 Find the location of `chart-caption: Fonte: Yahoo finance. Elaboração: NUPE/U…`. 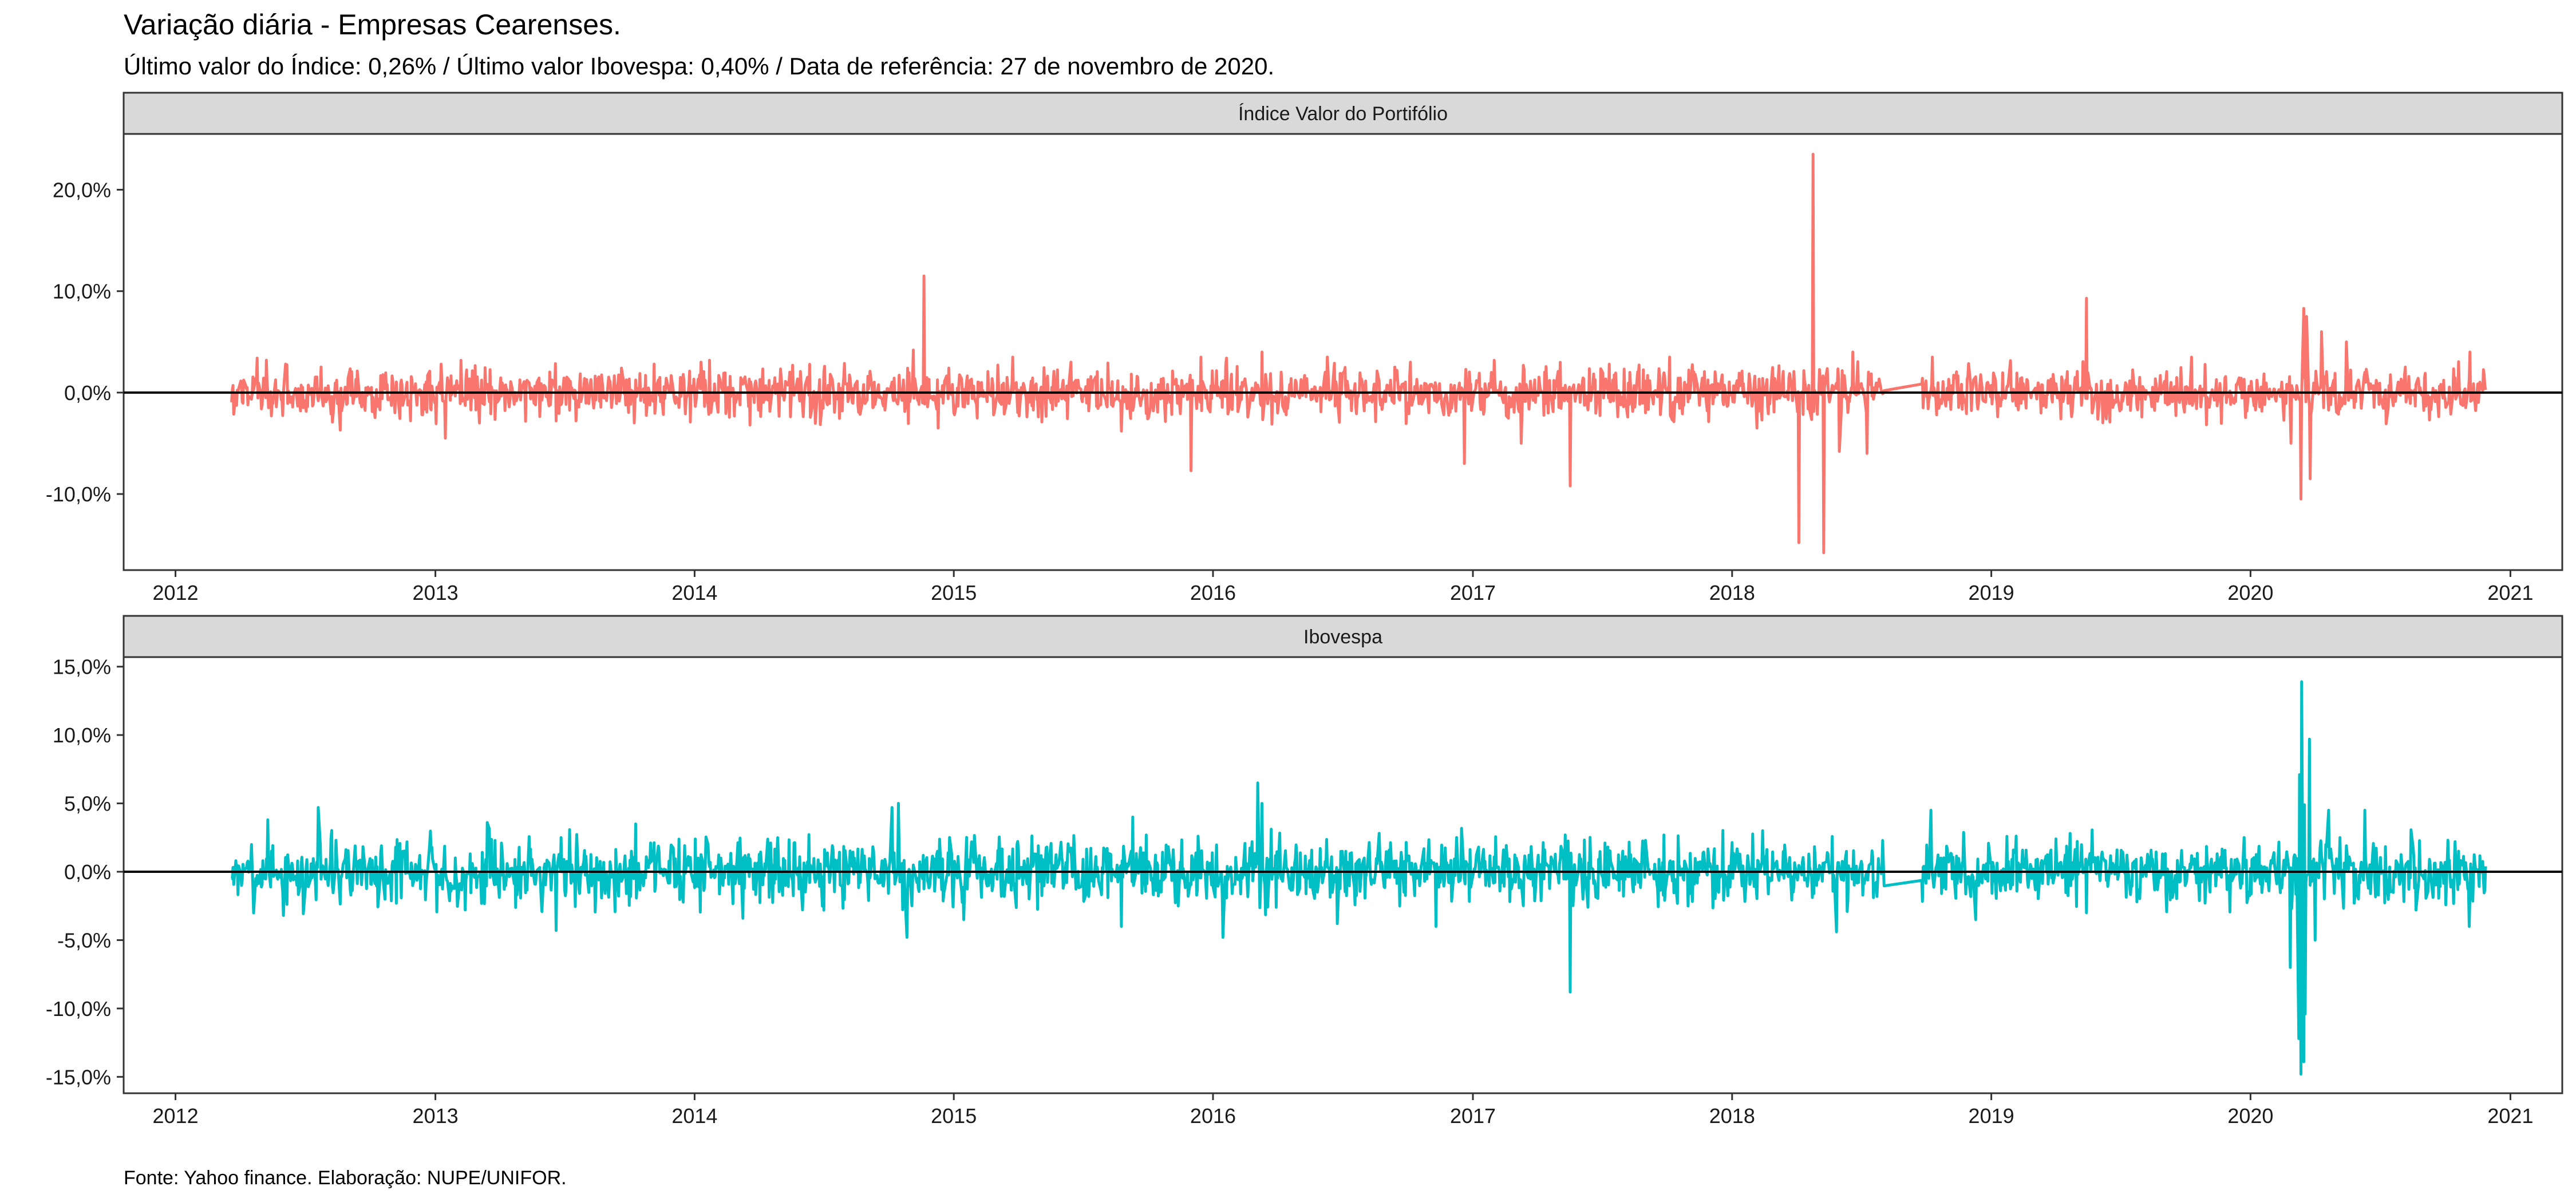

chart-caption: Fonte: Yahoo finance. Elaboração: NUPE/U… is located at coordinates (345, 1178).